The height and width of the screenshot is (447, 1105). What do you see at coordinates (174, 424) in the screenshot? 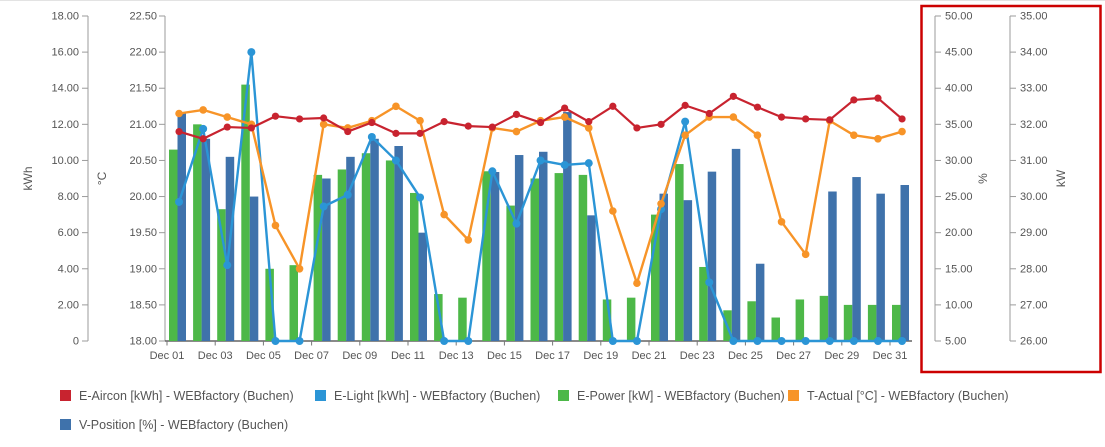
I see `legend-item-v-position: V-Position [%] - WEBfactory (Buchen)` at bounding box center [174, 424].